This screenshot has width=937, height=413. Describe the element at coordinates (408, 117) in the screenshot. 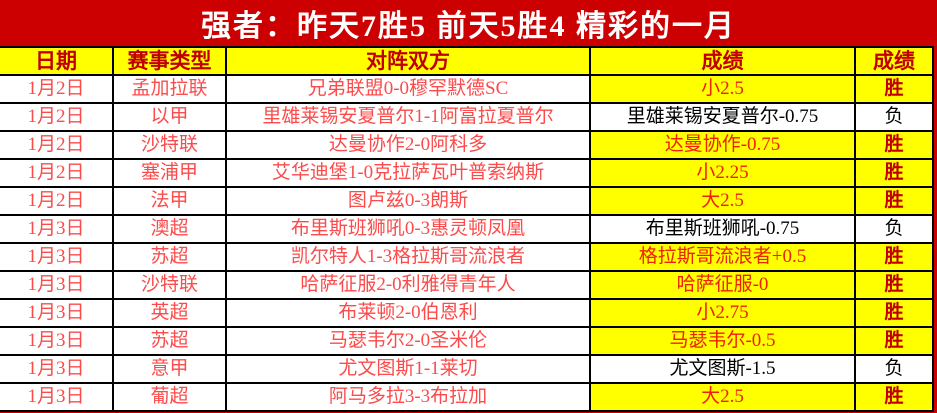

I see `match-cell: 里雄莱锡安夏普尔1-1阿富拉夏普尔` at that location.